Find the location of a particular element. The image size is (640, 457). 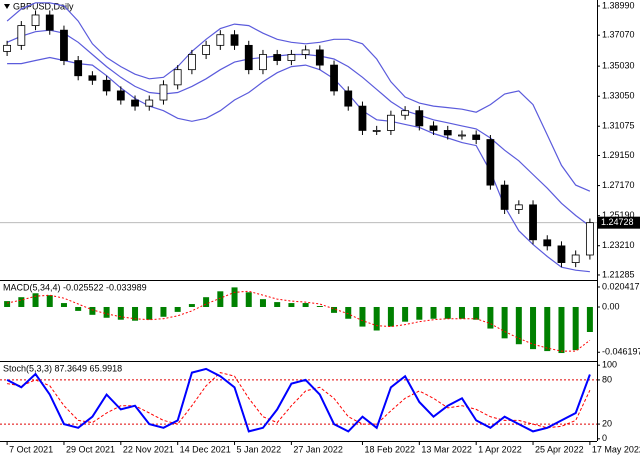

current-price-box is located at coordinates (619, 222).